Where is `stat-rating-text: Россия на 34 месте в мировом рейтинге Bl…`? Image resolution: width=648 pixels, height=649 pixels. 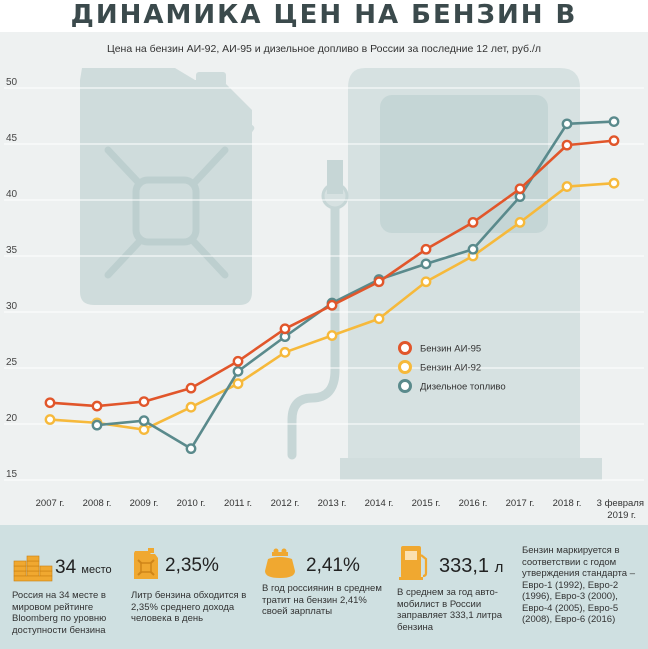
stat-rating-text: Россия на 34 месте в мировом рейтинге Bl… is located at coordinates (59, 613).